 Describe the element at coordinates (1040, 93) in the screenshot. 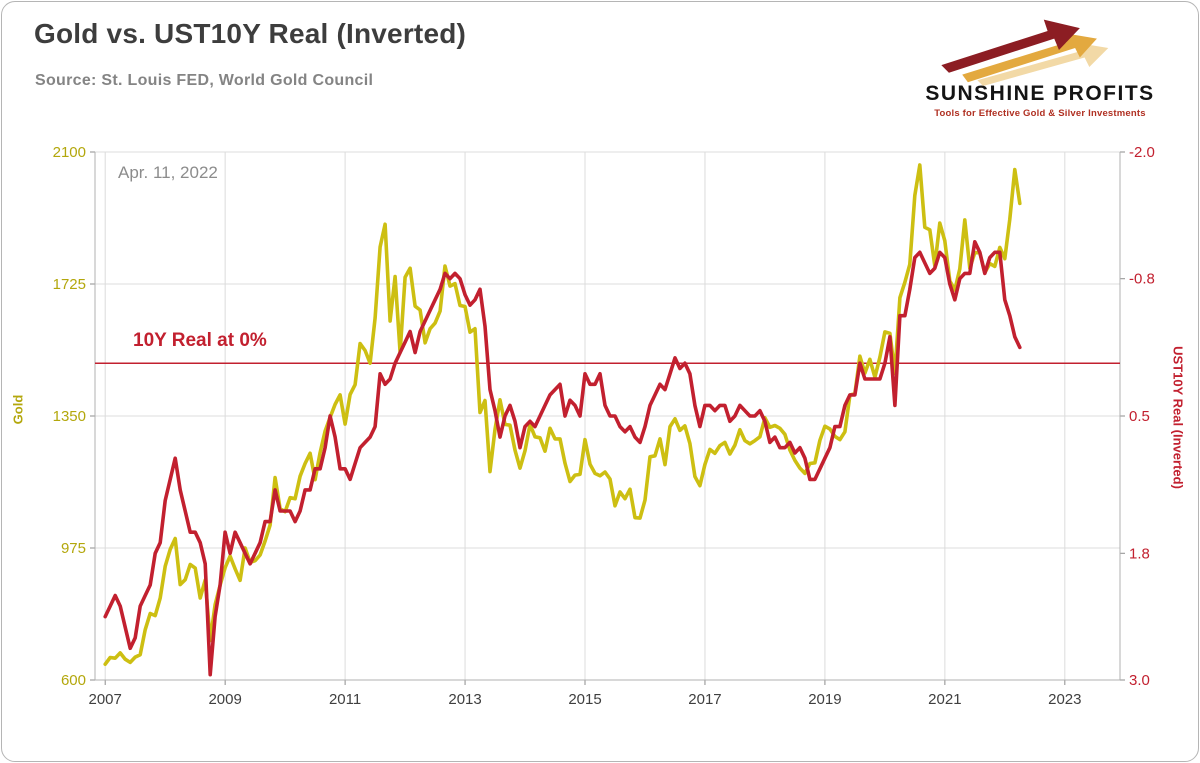

I see `logo-wordmark: SUNSHINE PROFITS` at that location.